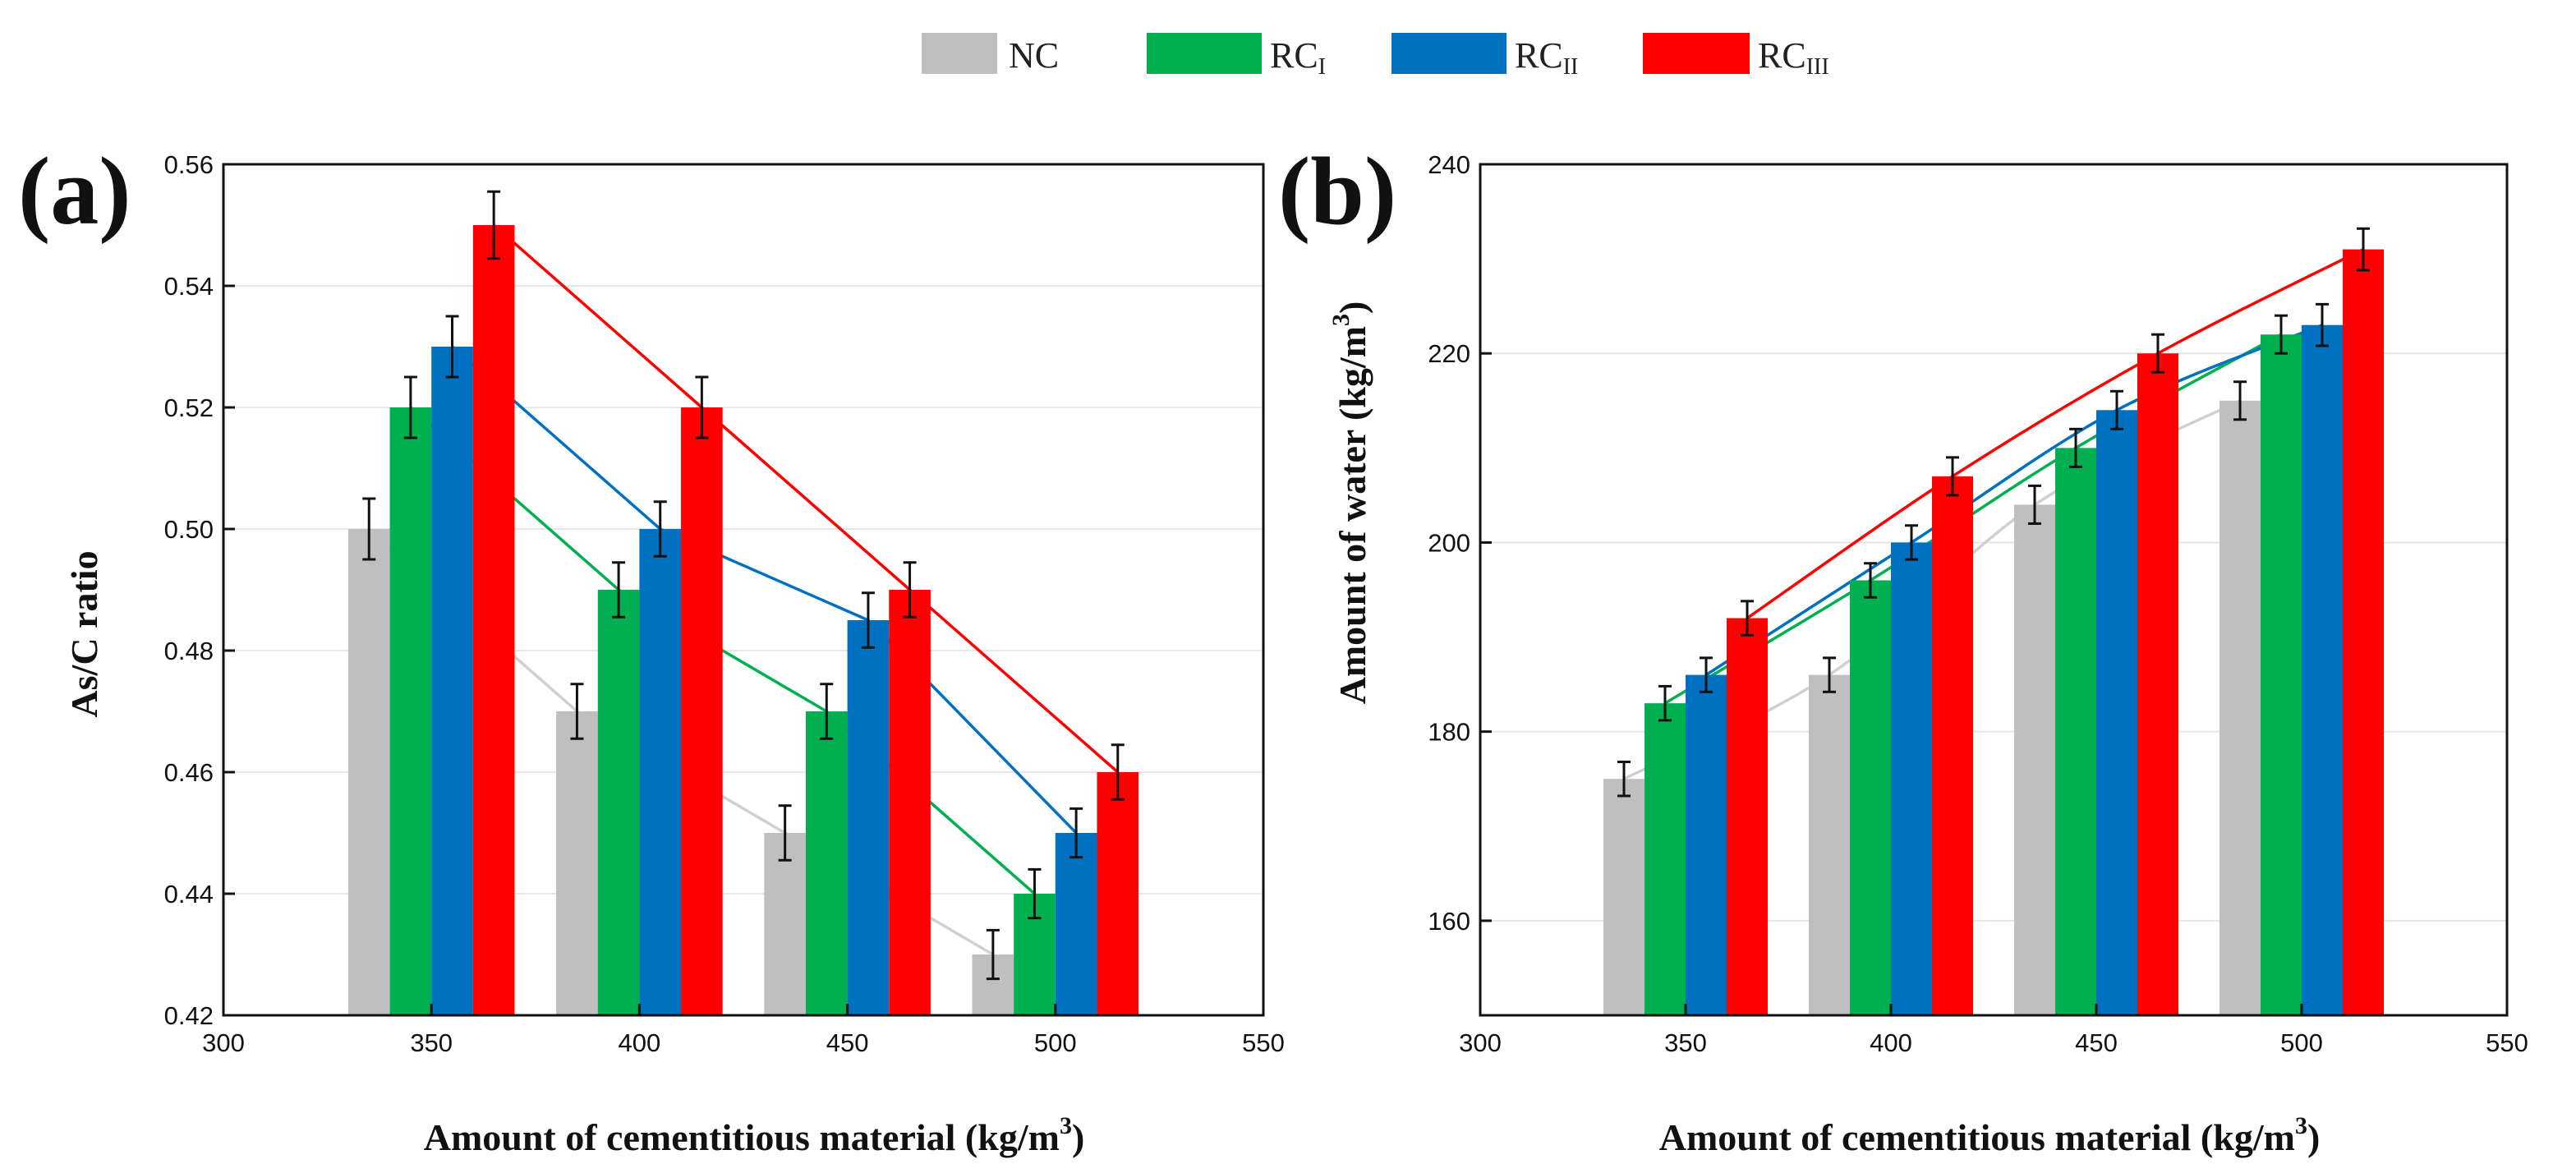  What do you see at coordinates (1685, 1042) in the screenshot?
I see `panel-b-x-tick-label: 350` at bounding box center [1685, 1042].